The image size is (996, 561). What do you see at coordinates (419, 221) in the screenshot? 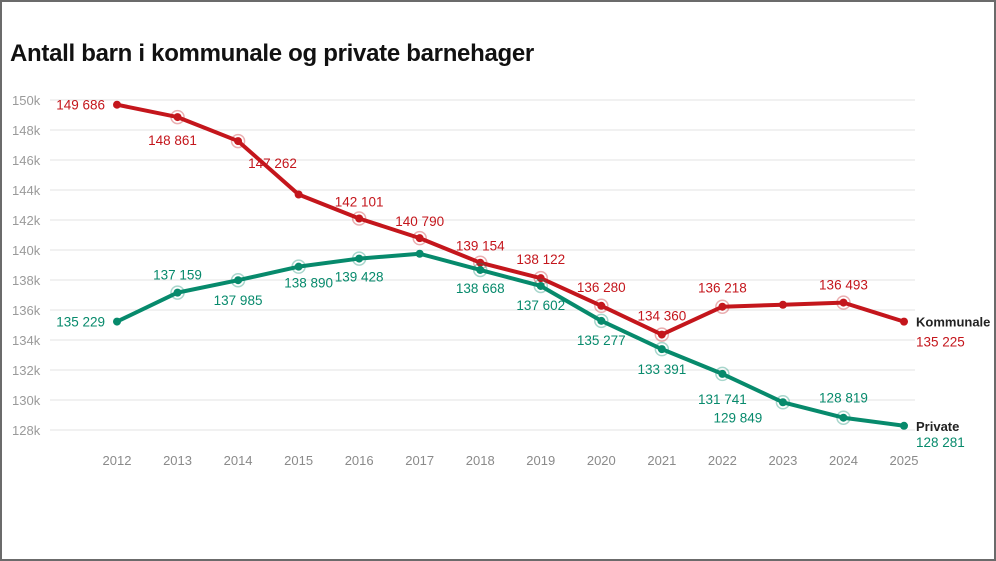
I see `data-label: 140 790` at bounding box center [419, 221].